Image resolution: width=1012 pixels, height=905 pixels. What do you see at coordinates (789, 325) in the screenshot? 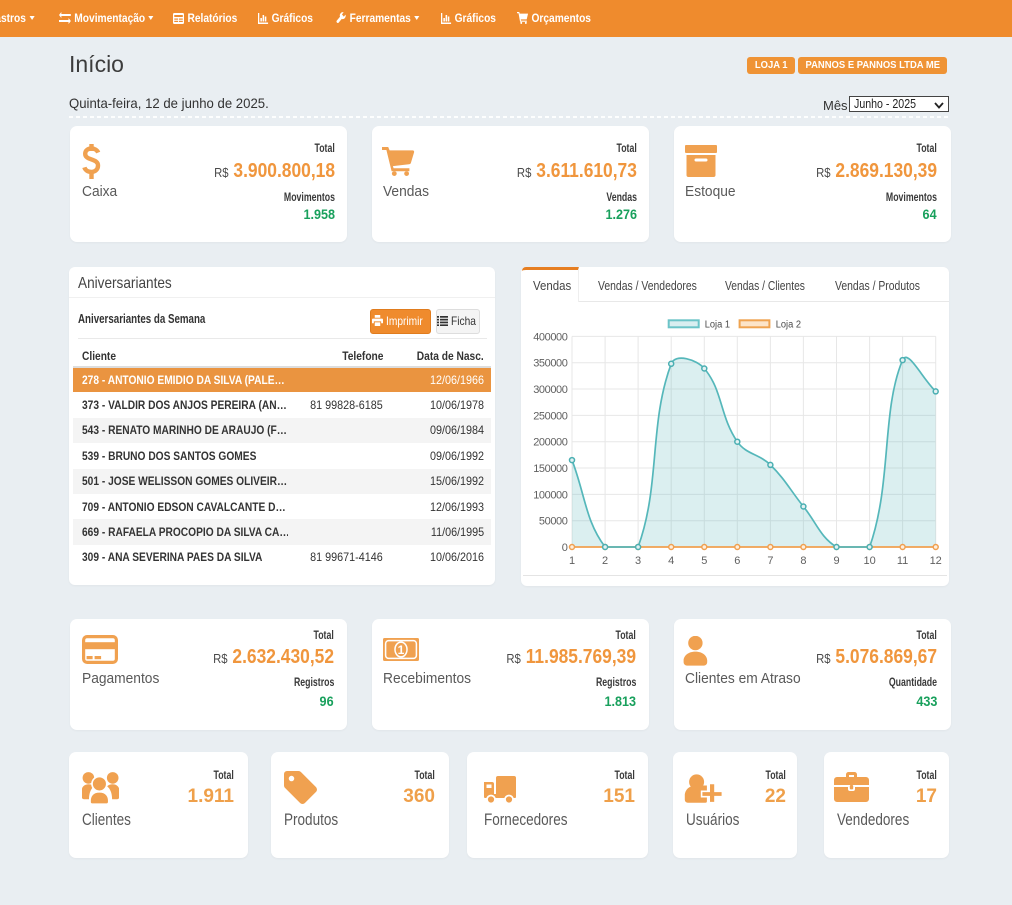
I see `svg-text: Loja 2` at bounding box center [789, 325].